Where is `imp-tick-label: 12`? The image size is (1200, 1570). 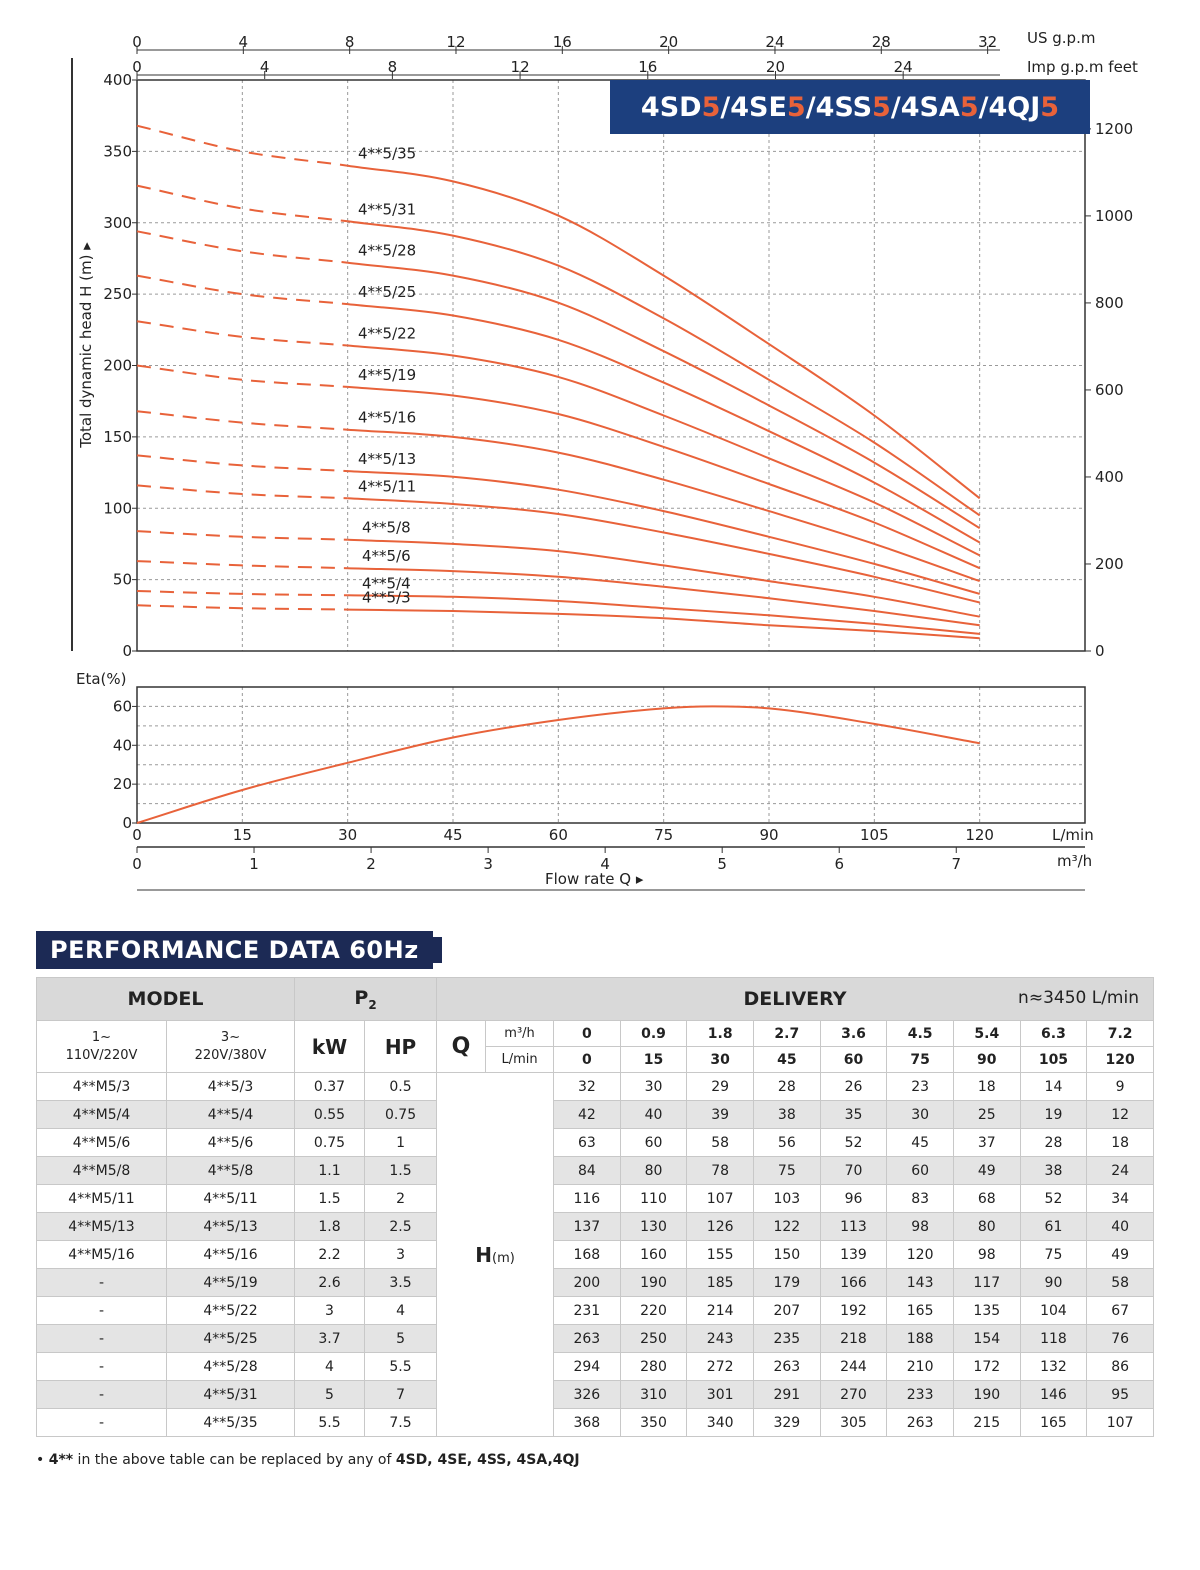
imp-tick-label: 12 is located at coordinates (520, 67).